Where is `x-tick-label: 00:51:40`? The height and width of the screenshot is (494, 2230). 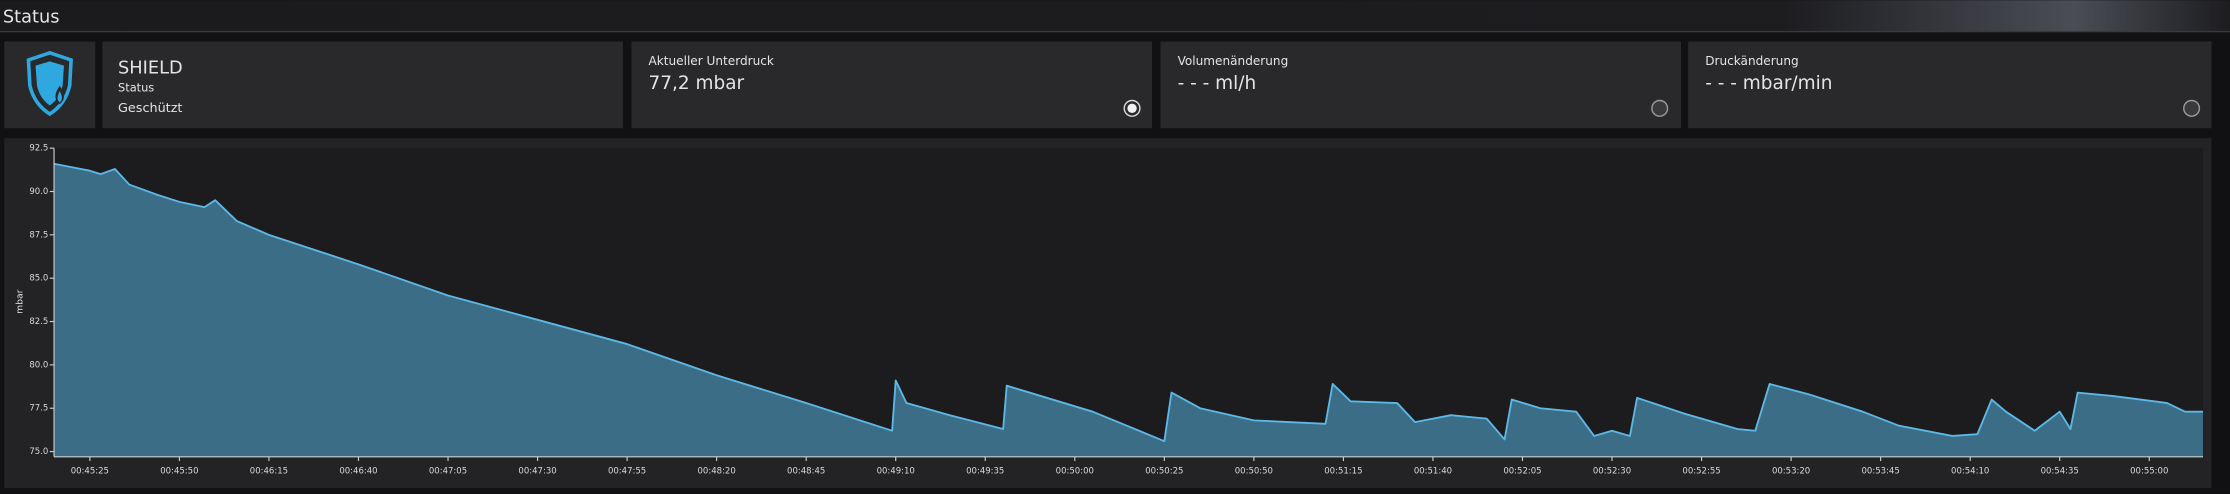 x-tick-label: 00:51:40 is located at coordinates (1433, 471).